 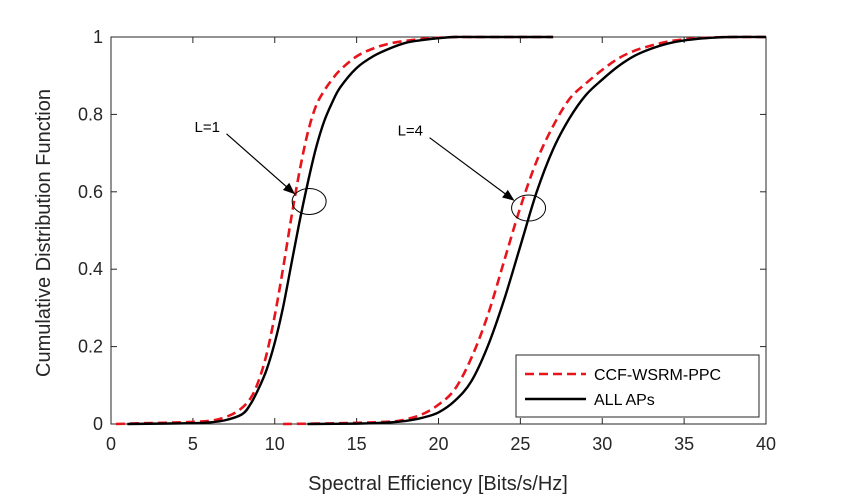 What do you see at coordinates (637, 386) in the screenshot?
I see `legend-box` at bounding box center [637, 386].